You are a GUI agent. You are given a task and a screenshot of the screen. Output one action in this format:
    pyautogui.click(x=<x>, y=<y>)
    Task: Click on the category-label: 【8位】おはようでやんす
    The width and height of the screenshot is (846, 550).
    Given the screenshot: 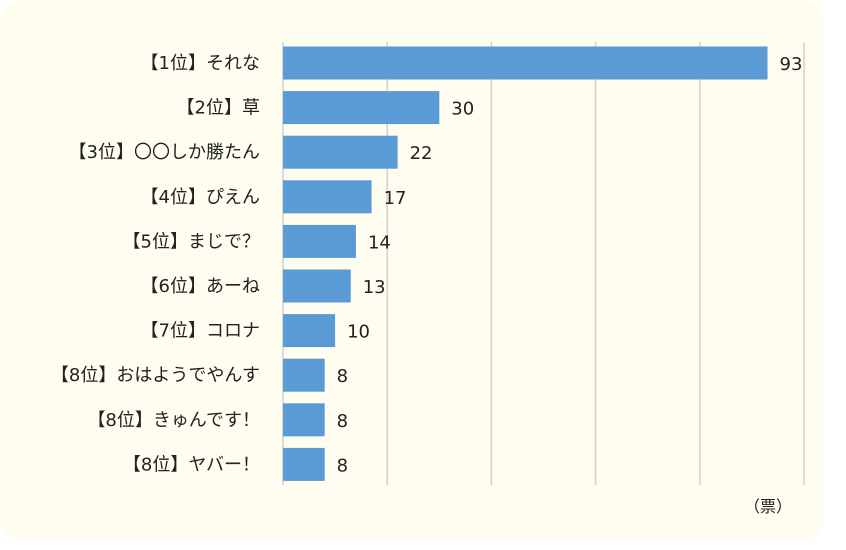 What is the action you would take?
    pyautogui.click(x=155, y=375)
    